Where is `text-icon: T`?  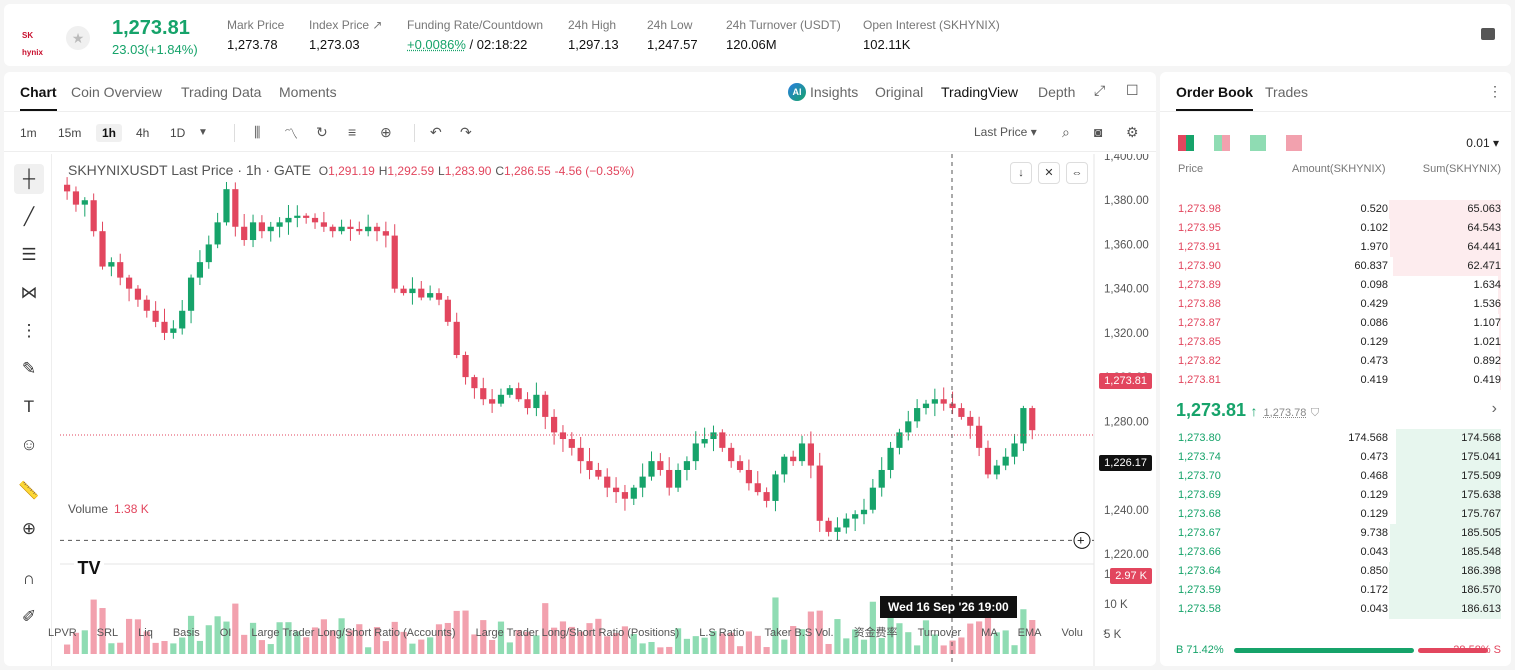
text-icon: T is located at coordinates (29, 406).